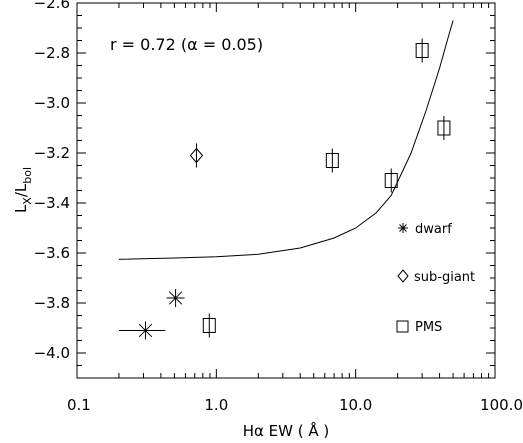  I want to click on x-tick-label: 100.0, so click(501, 405).